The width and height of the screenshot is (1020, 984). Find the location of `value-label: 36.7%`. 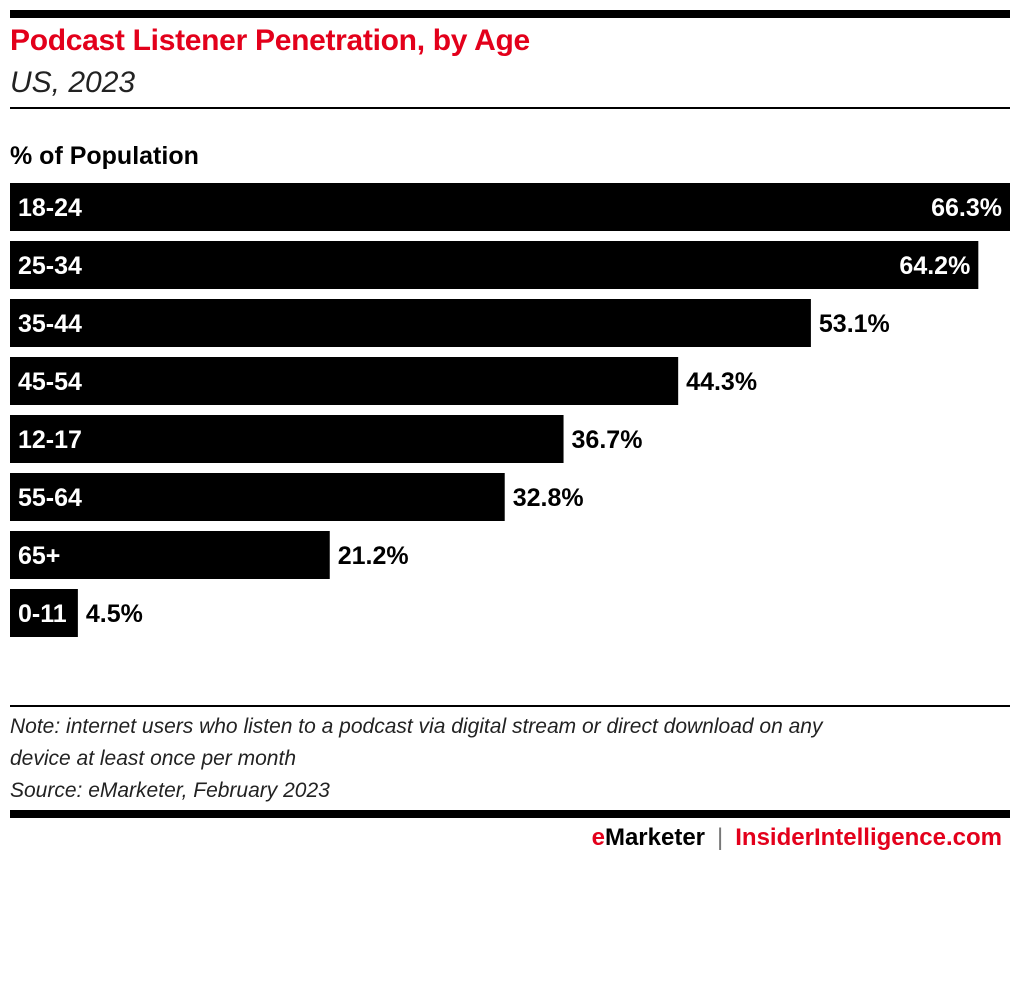

value-label: 36.7% is located at coordinates (607, 440).